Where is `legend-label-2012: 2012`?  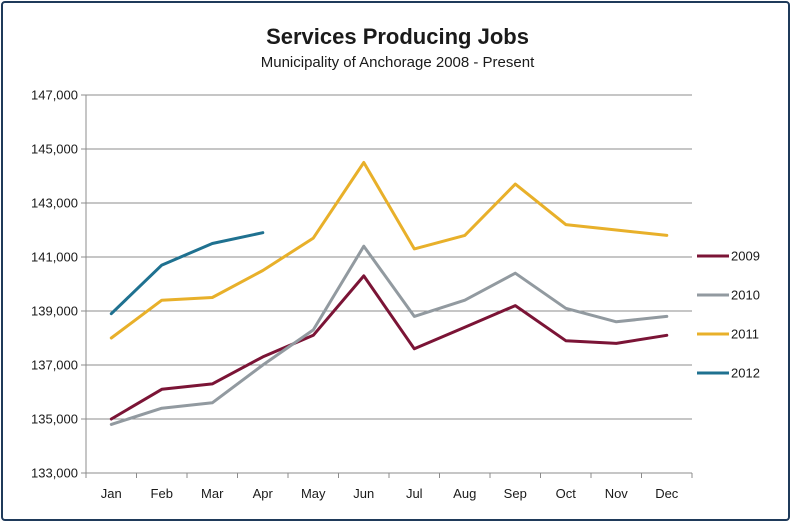
legend-label-2012: 2012 is located at coordinates (745, 373).